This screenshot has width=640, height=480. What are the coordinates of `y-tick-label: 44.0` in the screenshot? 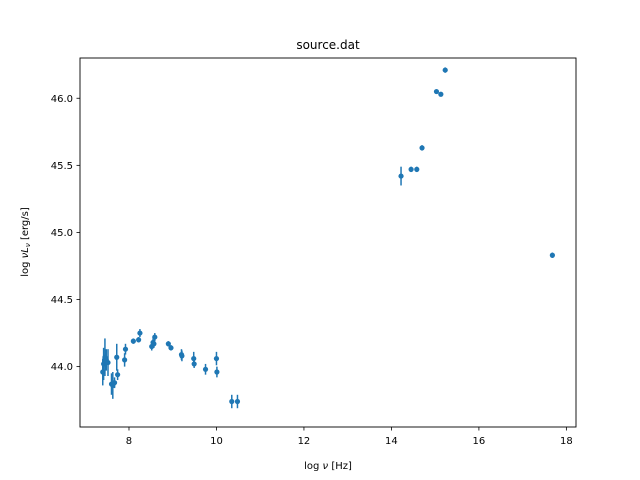 It's located at (62, 367).